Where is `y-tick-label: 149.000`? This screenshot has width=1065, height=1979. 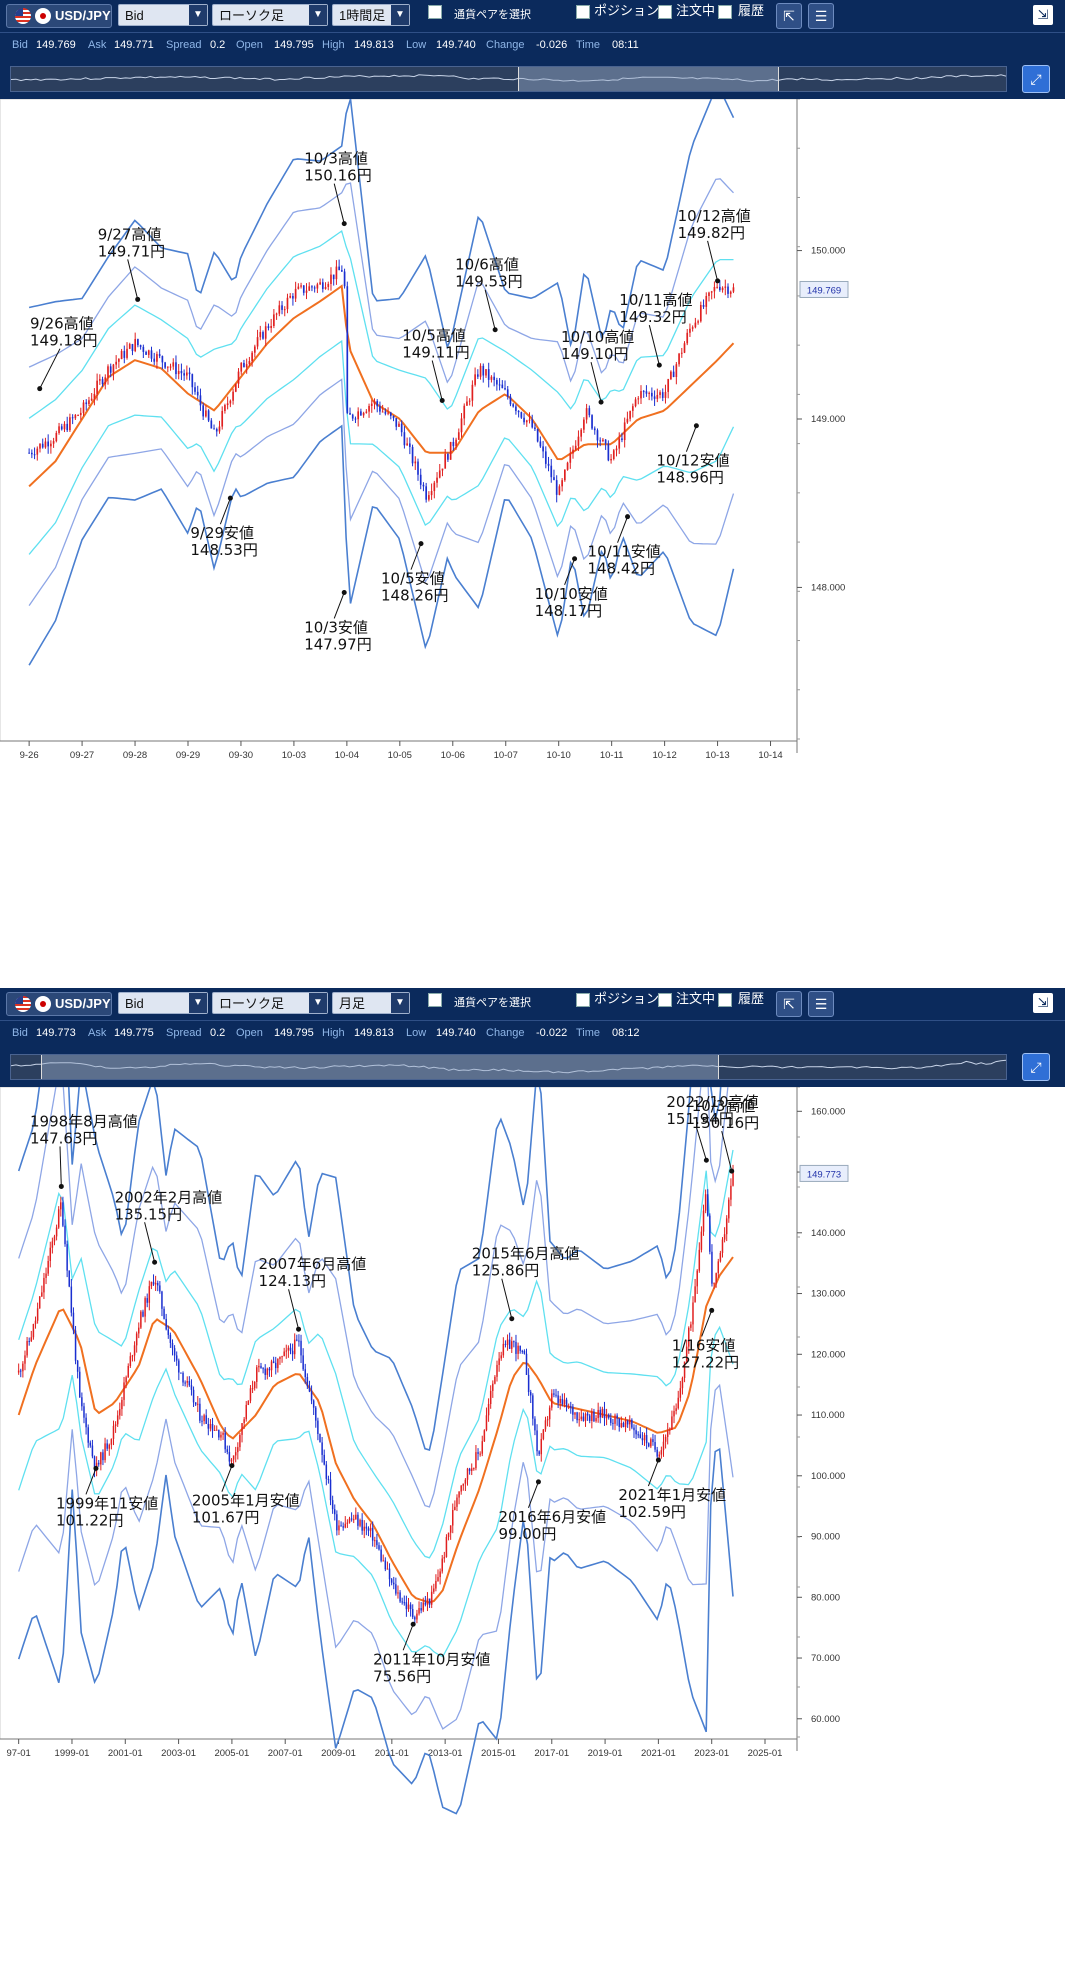 y-tick-label: 149.000 is located at coordinates (828, 419).